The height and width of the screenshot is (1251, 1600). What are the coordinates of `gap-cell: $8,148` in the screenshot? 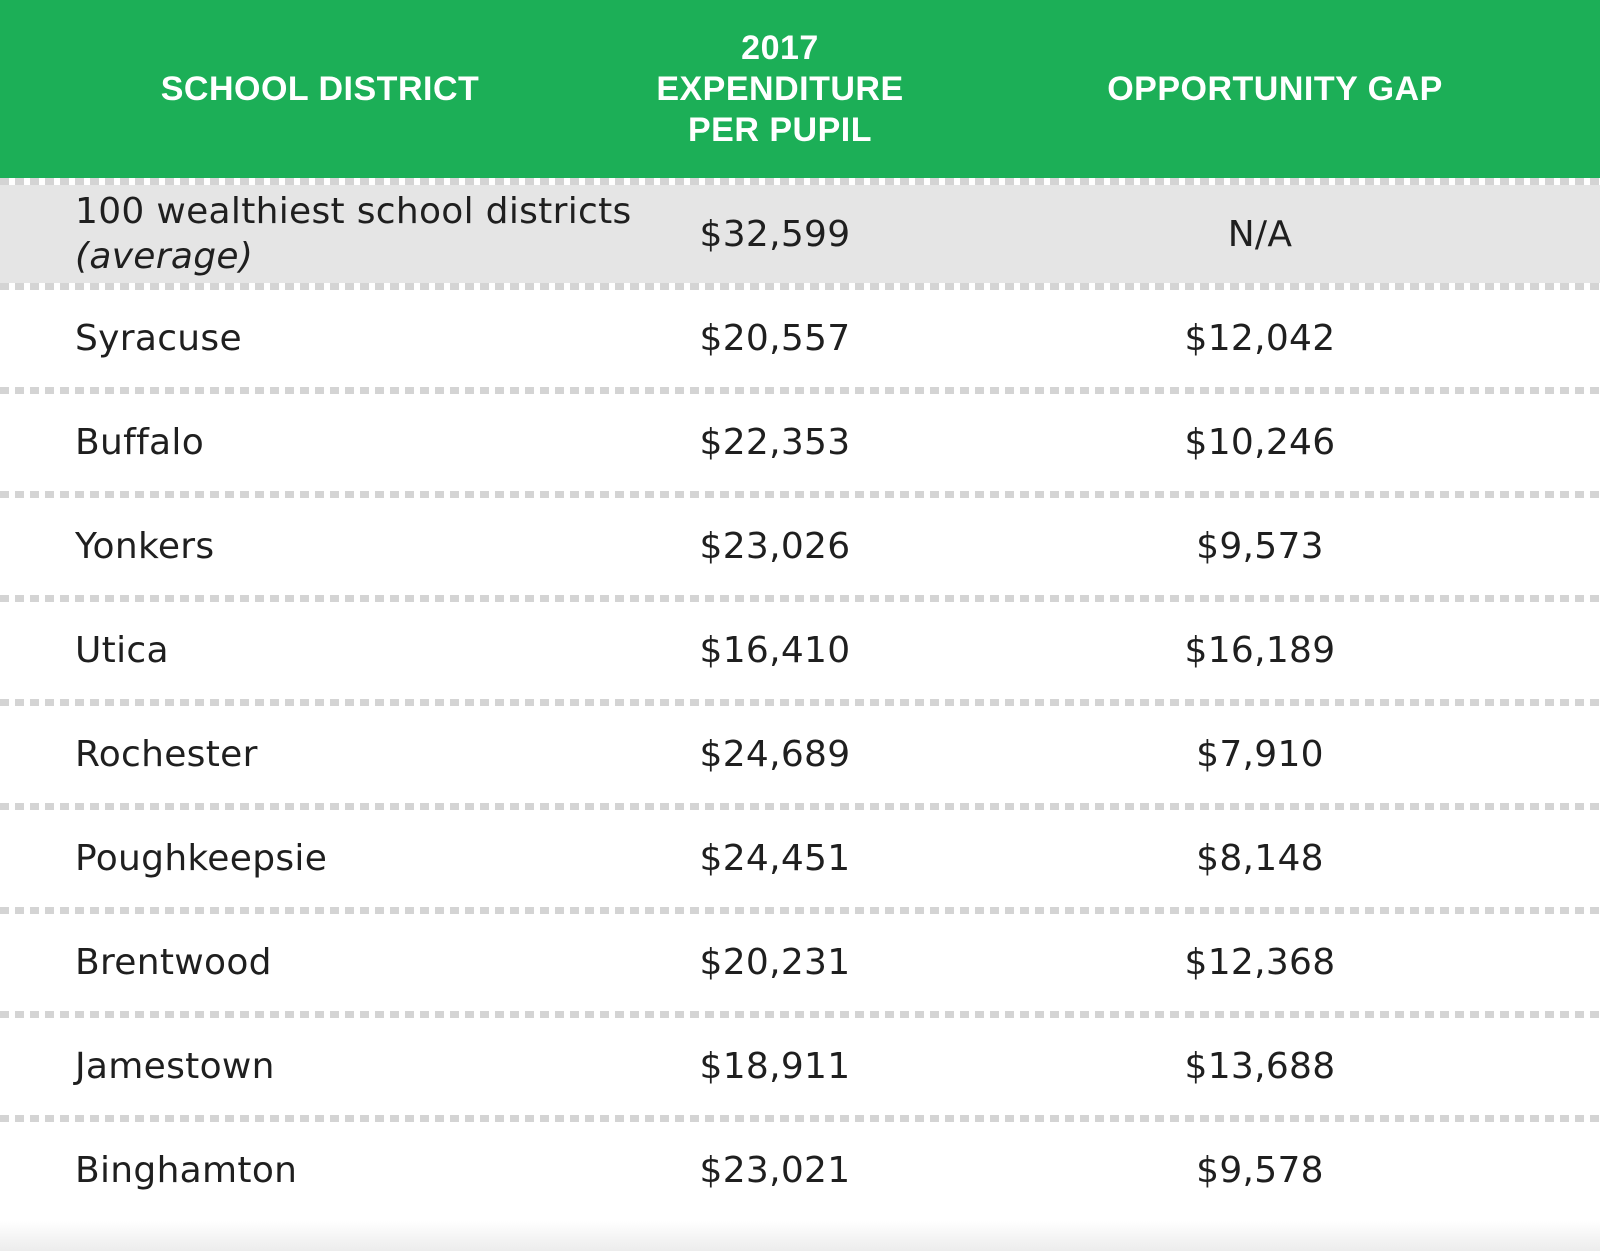 It's located at (1260, 858).